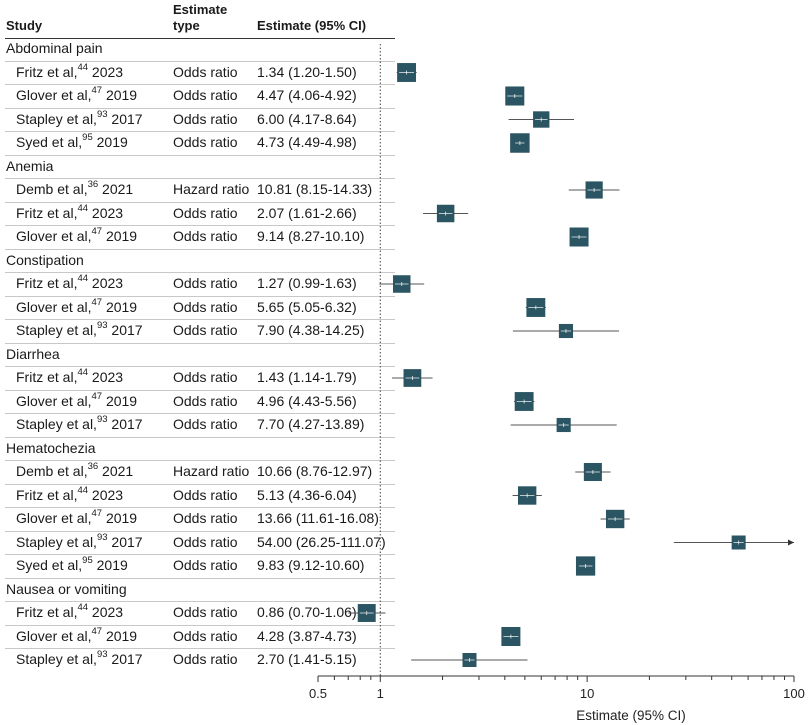 This screenshot has width=810, height=725. I want to click on estimate-ci-value: 1.43 (1.14-1.79), so click(307, 377).